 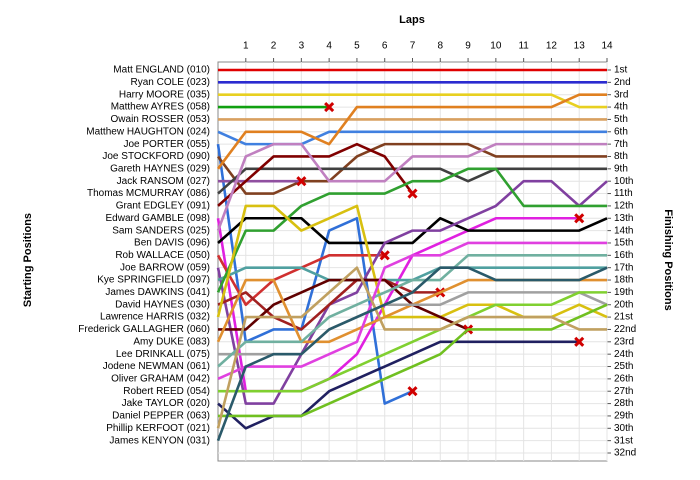 What do you see at coordinates (623, 267) in the screenshot?
I see `y-tick-label: 17th` at bounding box center [623, 267].